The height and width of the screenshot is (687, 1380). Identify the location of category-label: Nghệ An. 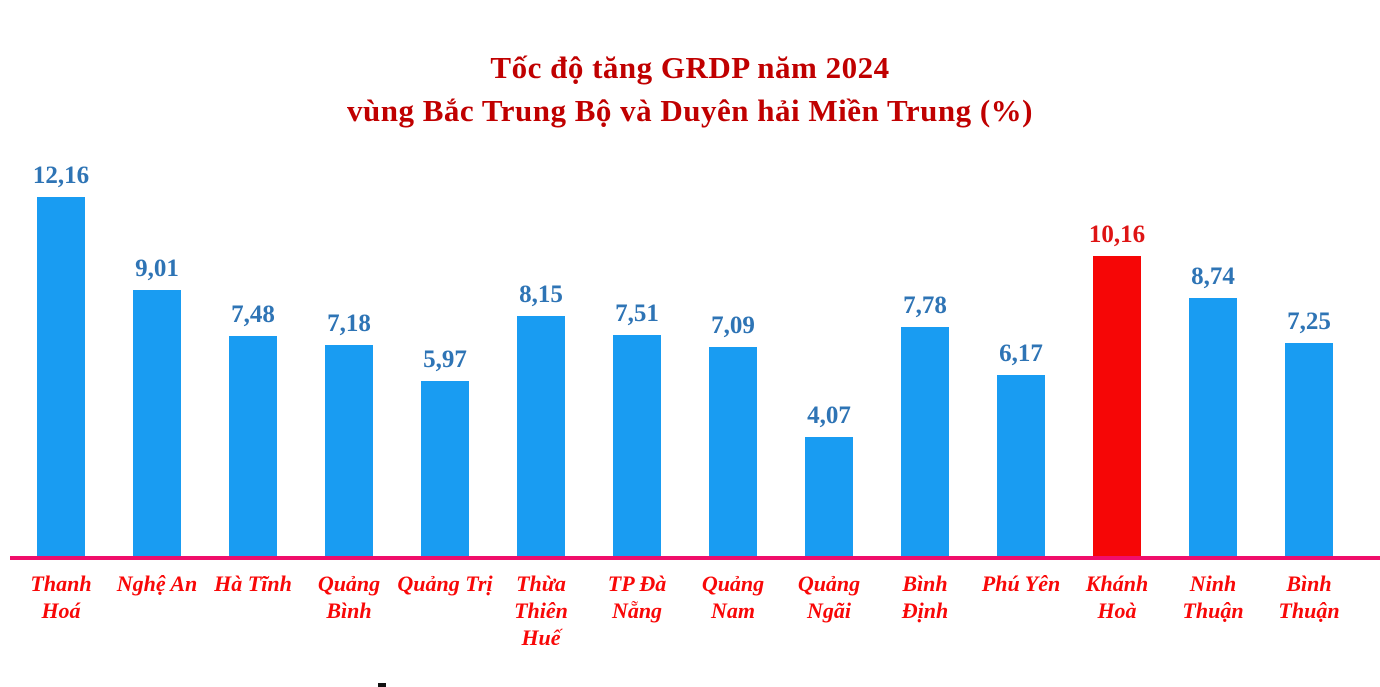
(157, 583).